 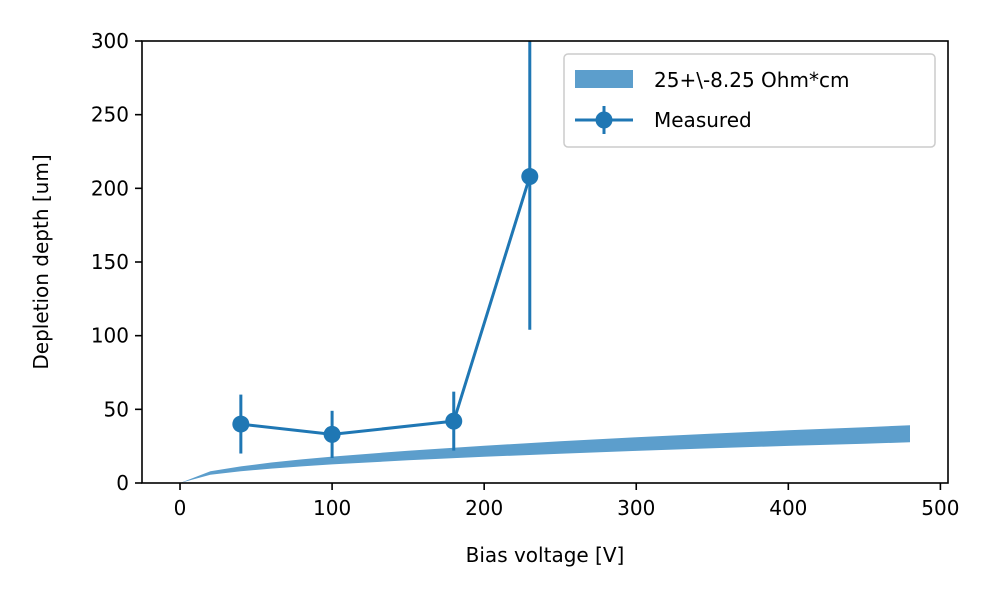 I want to click on x-tick-label: 200, so click(x=484, y=508).